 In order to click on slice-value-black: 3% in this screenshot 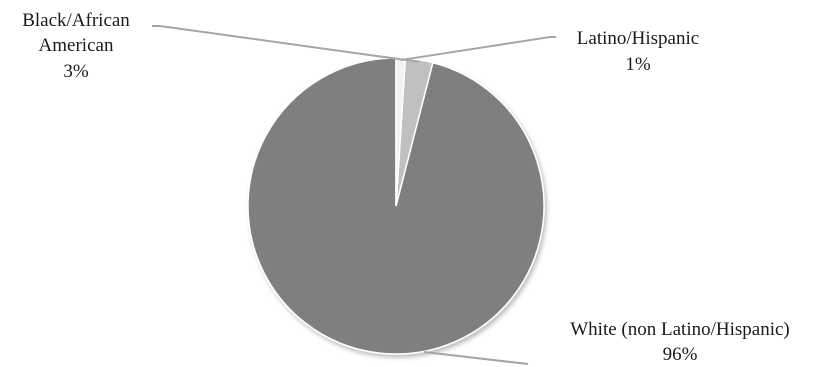, I will do `click(76, 71)`.